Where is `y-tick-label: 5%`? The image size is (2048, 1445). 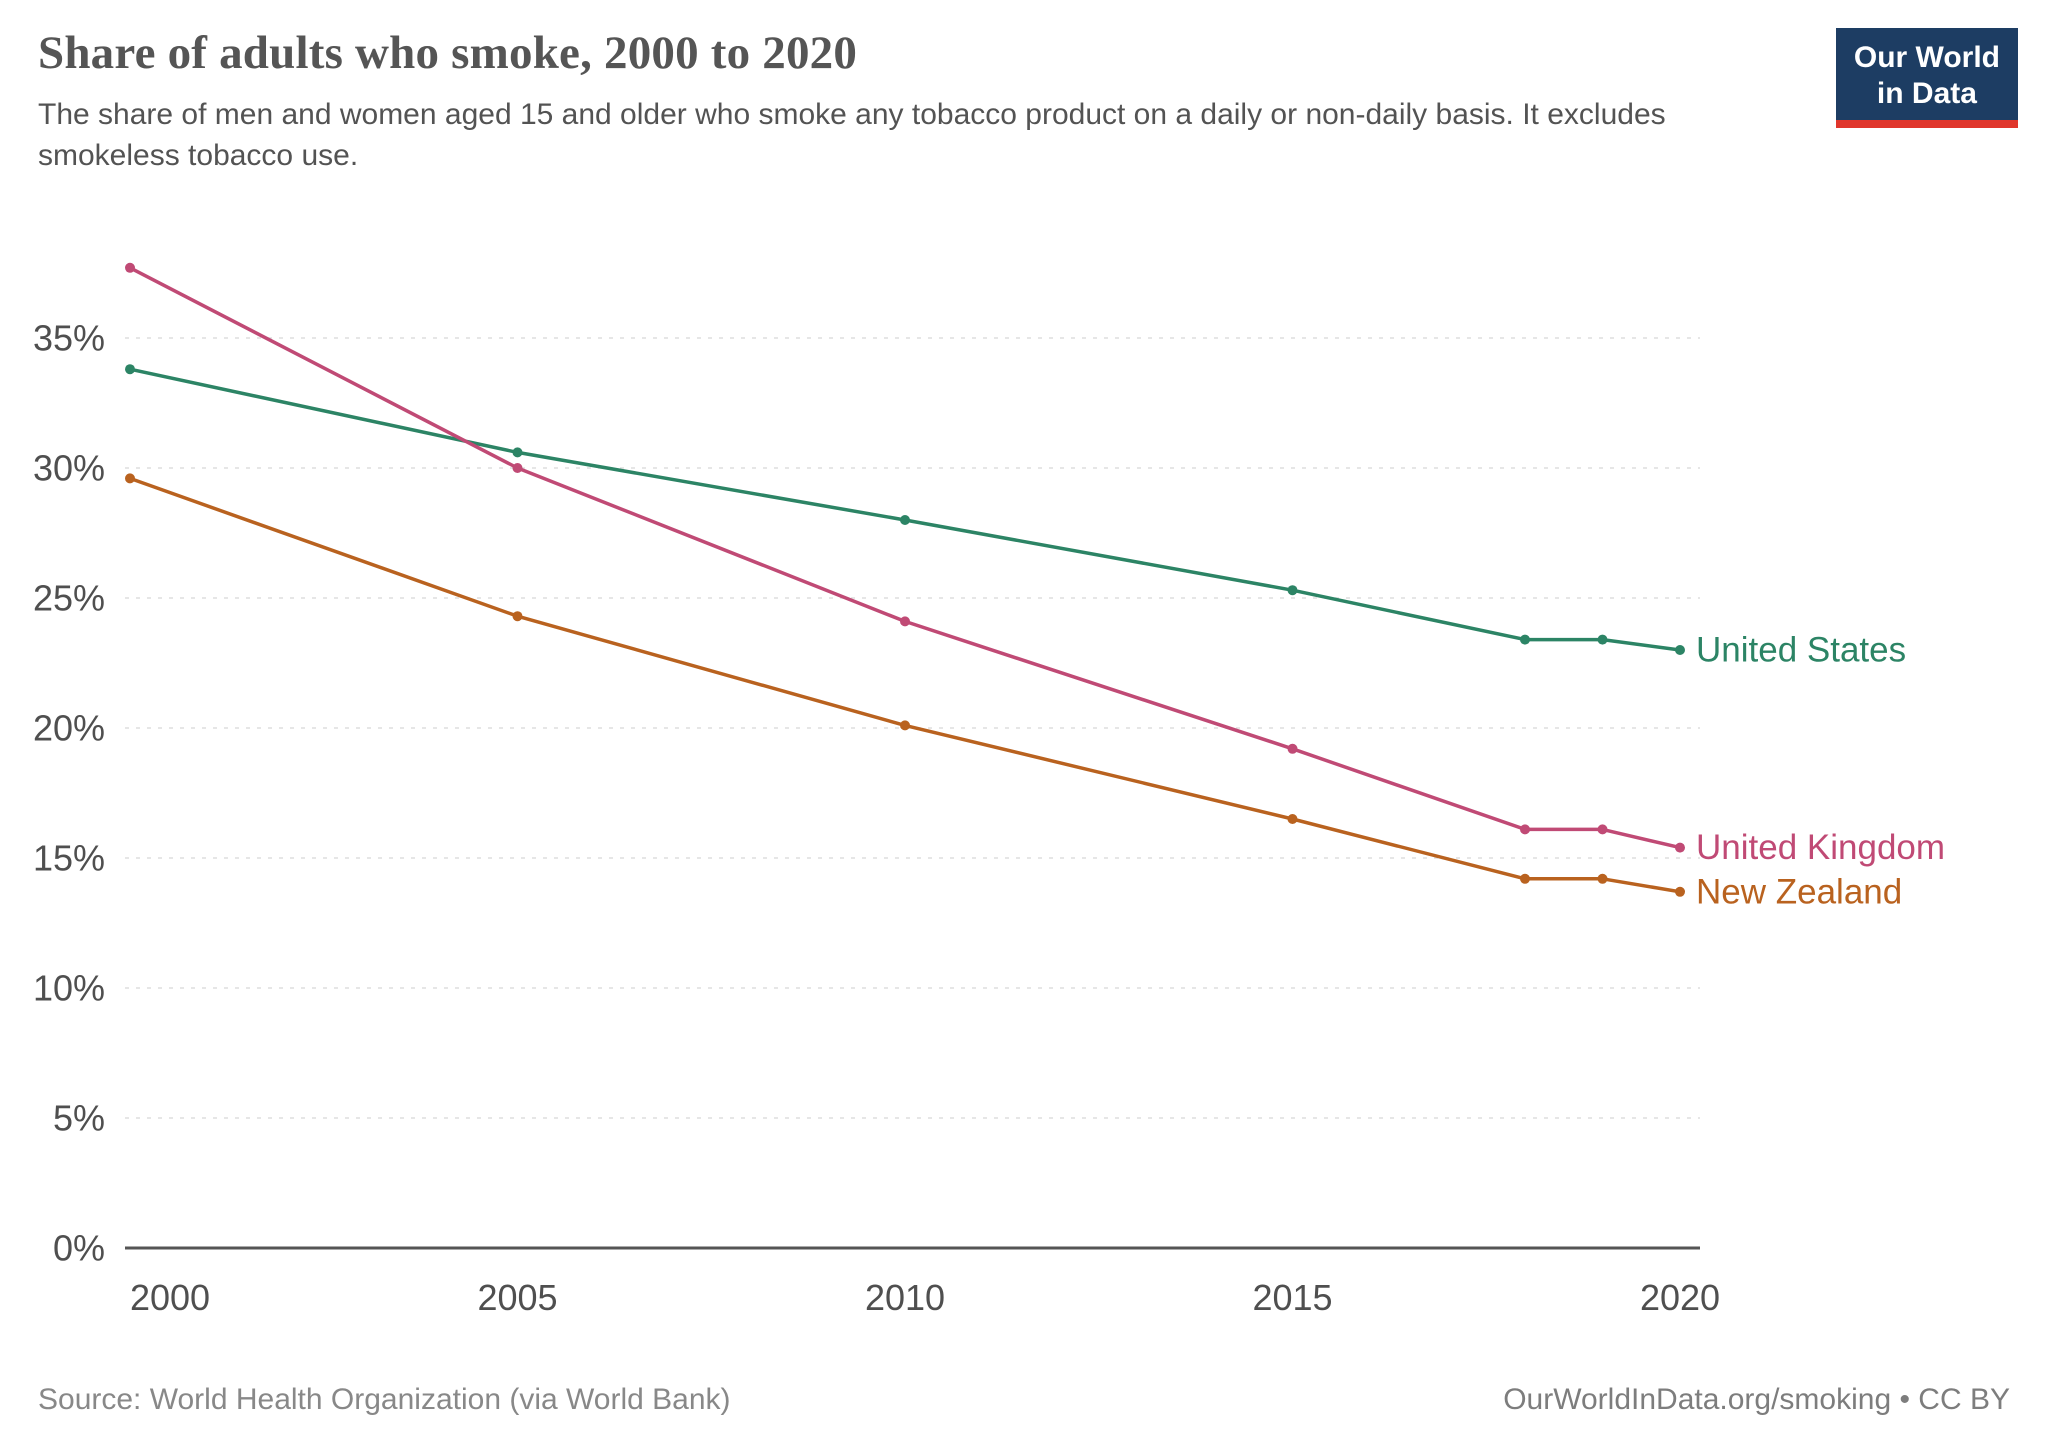
y-tick-label: 5% is located at coordinates (79, 1118).